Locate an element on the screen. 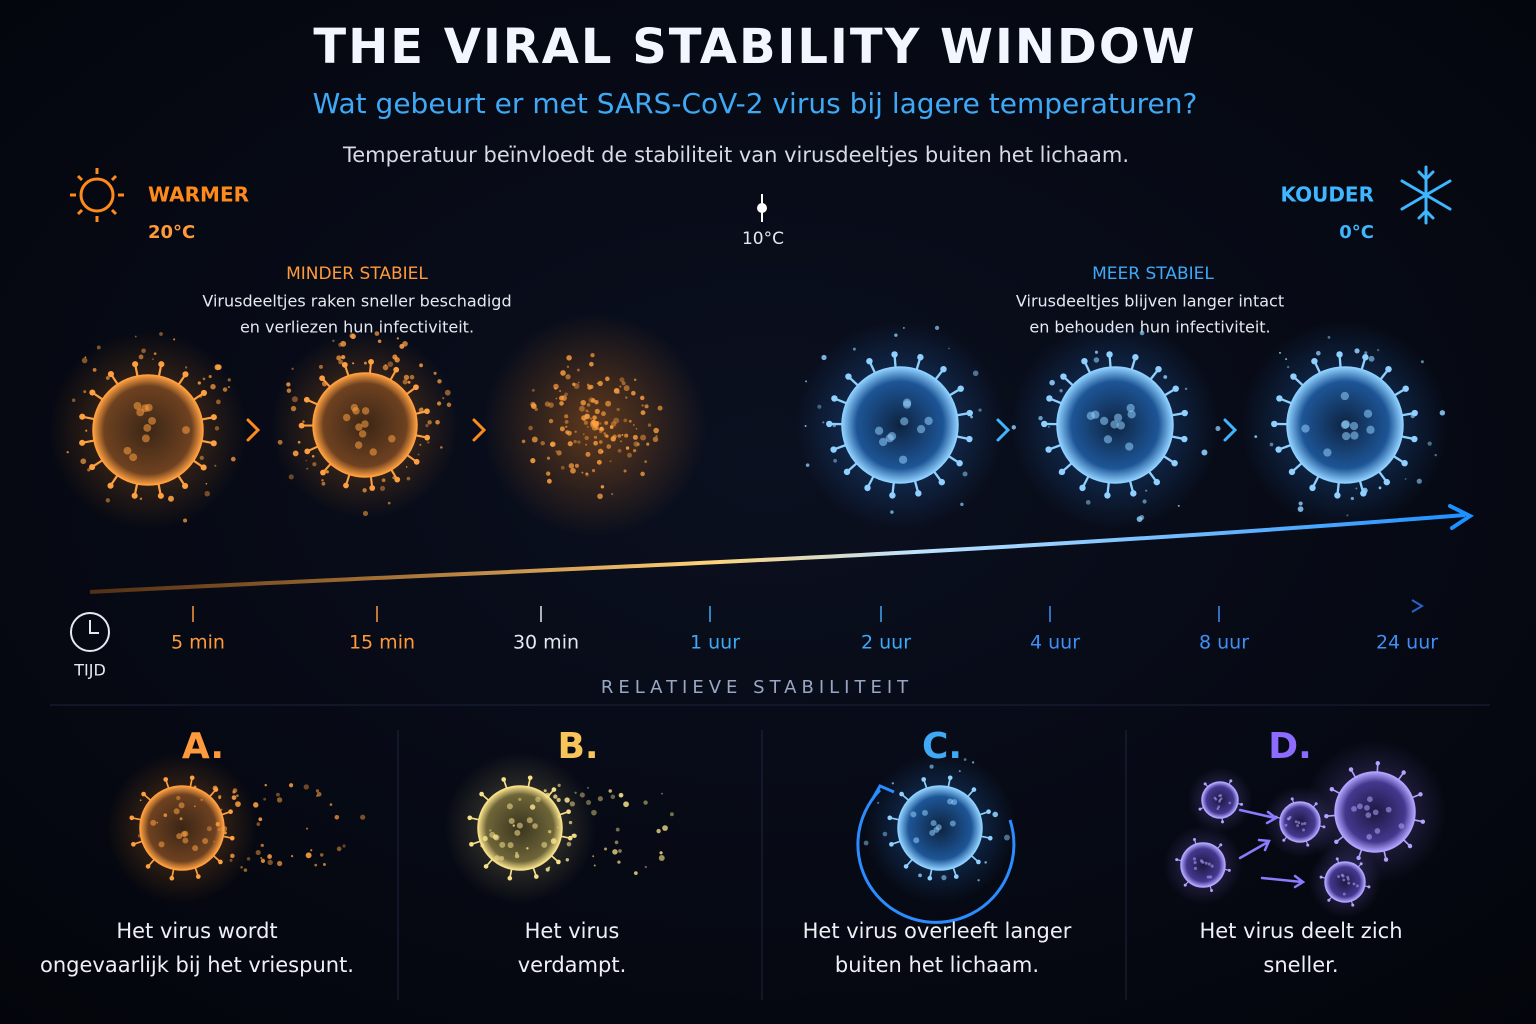 This screenshot has width=1536, height=1024. tick-label: 2 uur is located at coordinates (886, 643).